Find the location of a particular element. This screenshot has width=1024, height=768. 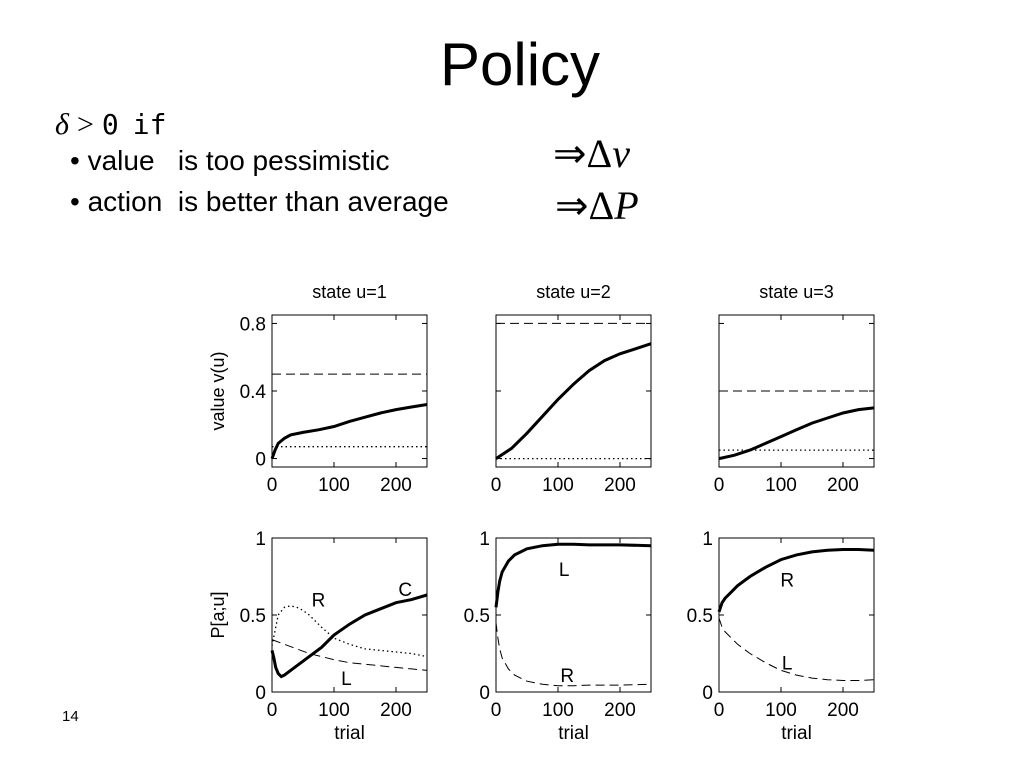

panel-title: state u=1 is located at coordinates (349, 292).